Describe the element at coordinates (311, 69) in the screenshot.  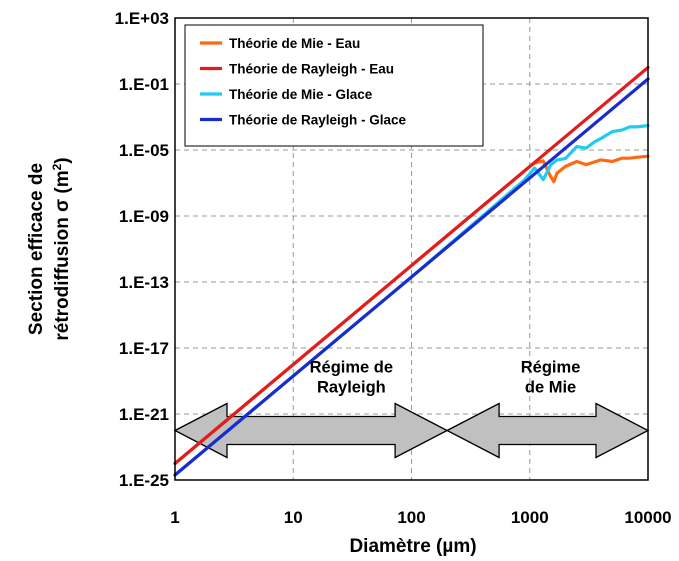
I see `legend-label-2: Théorie de Rayleigh - Eau` at that location.